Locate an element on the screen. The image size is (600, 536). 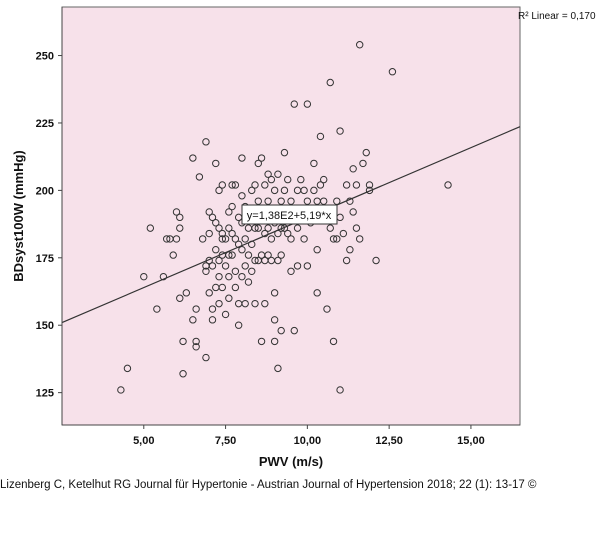
x-tick-label: 15,00 is located at coordinates (471, 441).